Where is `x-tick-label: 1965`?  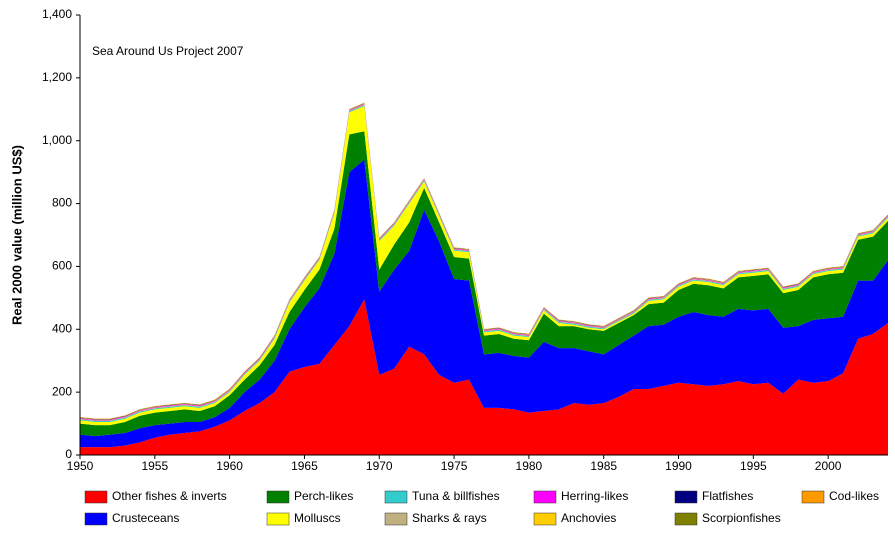
x-tick-label: 1965 is located at coordinates (304, 466).